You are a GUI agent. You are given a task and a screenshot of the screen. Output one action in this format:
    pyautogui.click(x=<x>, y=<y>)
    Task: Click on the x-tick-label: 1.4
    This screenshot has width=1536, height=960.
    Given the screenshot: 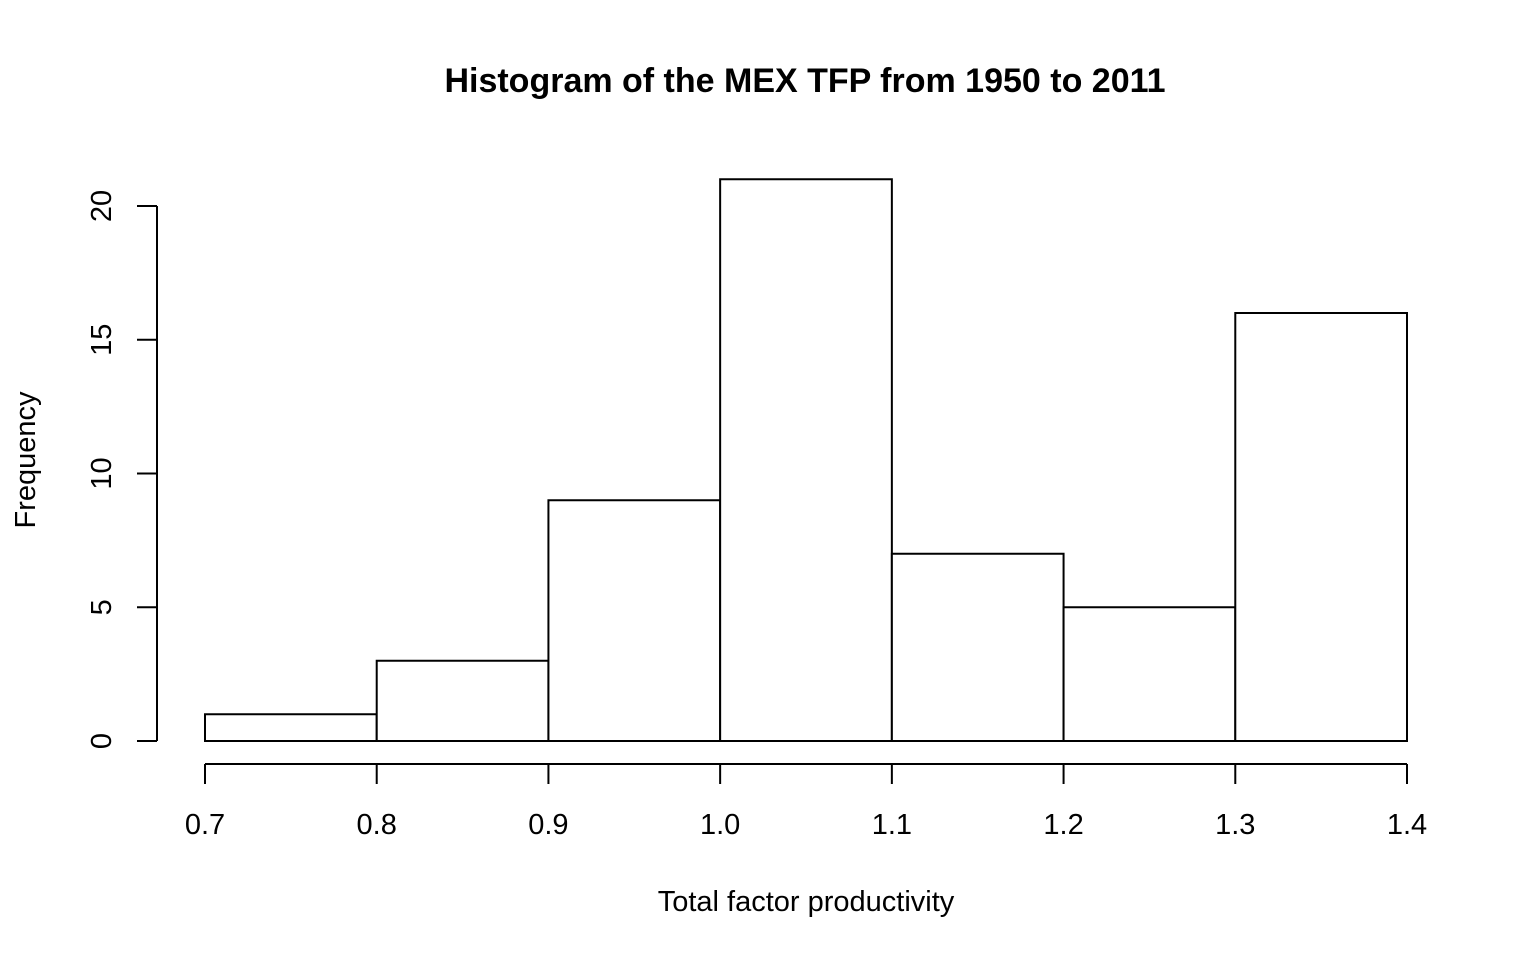 What is the action you would take?
    pyautogui.click(x=1407, y=825)
    